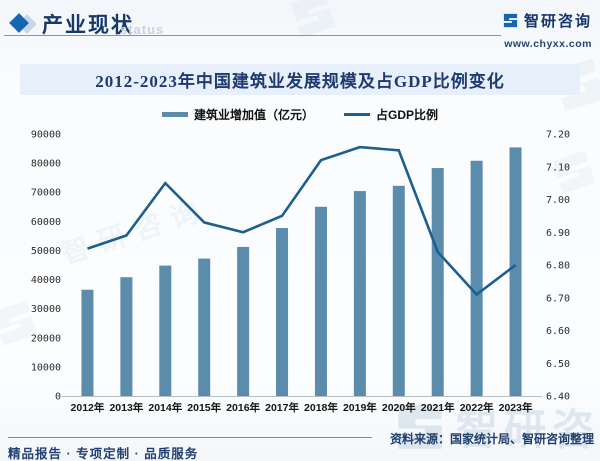 This screenshot has height=461, width=600. What do you see at coordinates (558, 233) in the screenshot?
I see `y-right-tick-label: 6.90` at bounding box center [558, 233].